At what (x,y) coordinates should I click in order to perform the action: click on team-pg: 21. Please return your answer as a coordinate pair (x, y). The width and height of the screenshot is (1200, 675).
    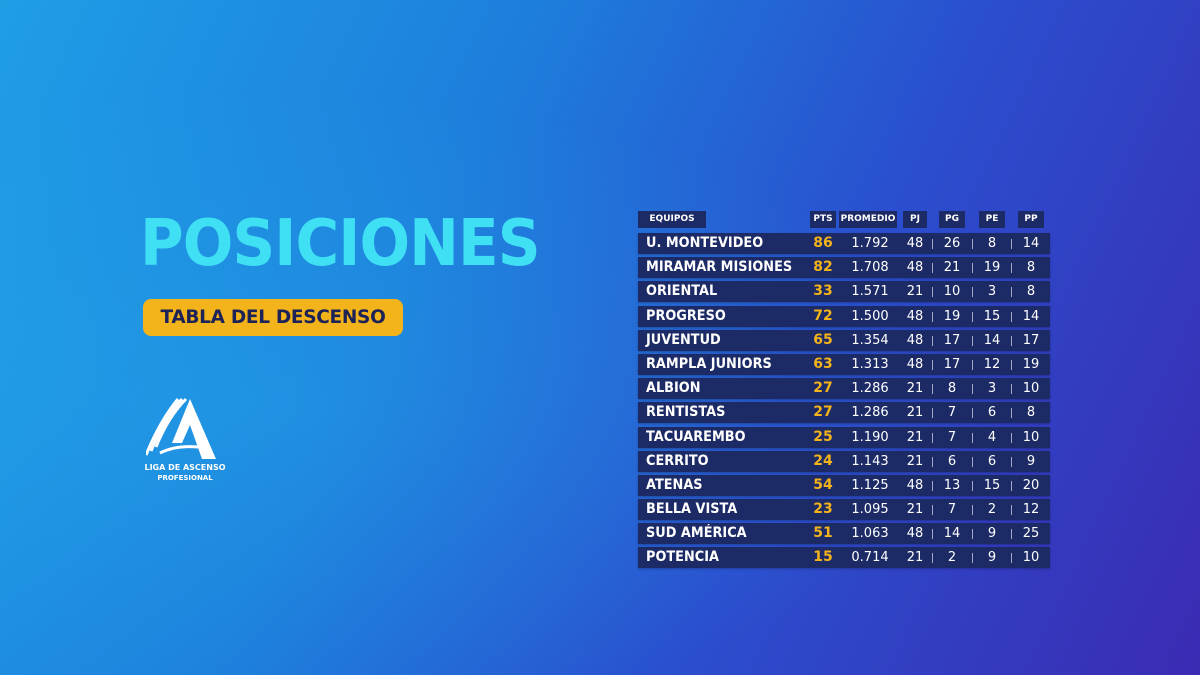
    Looking at the image, I should click on (952, 268).